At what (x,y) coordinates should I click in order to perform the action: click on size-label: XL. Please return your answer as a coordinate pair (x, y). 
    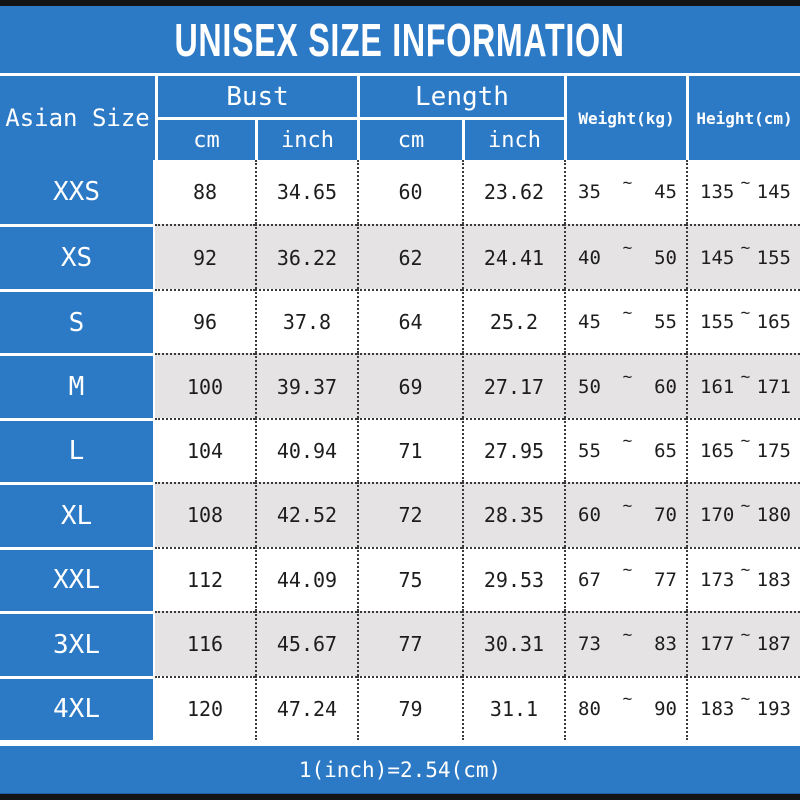
    Looking at the image, I should click on (77, 514).